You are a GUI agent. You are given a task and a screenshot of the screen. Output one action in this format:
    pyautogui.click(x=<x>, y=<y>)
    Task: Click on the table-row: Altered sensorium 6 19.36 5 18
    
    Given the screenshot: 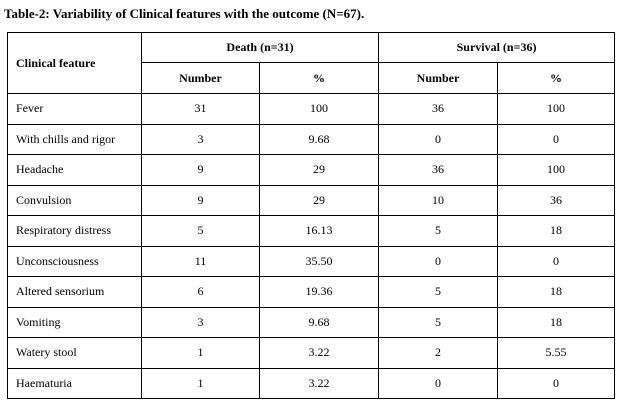 What is the action you would take?
    pyautogui.click(x=311, y=292)
    